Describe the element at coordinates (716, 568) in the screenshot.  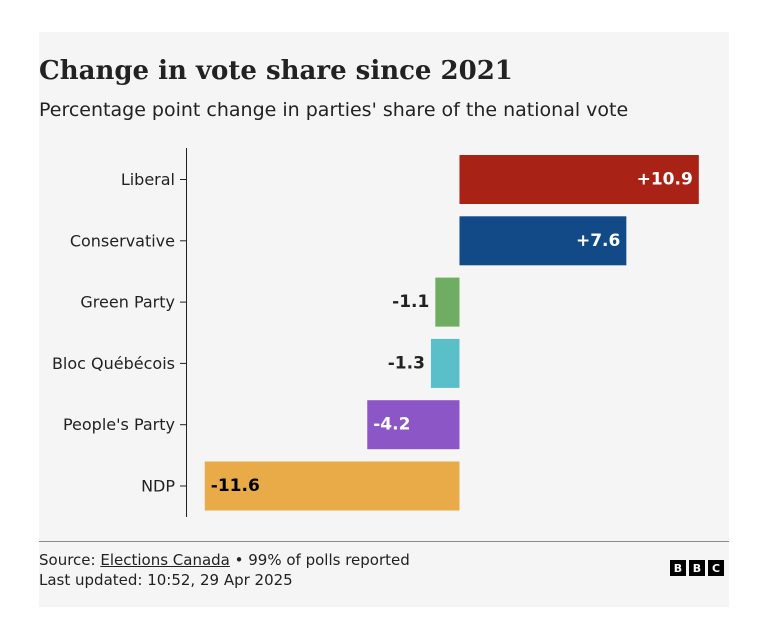
I see `logo-letter: C` at that location.